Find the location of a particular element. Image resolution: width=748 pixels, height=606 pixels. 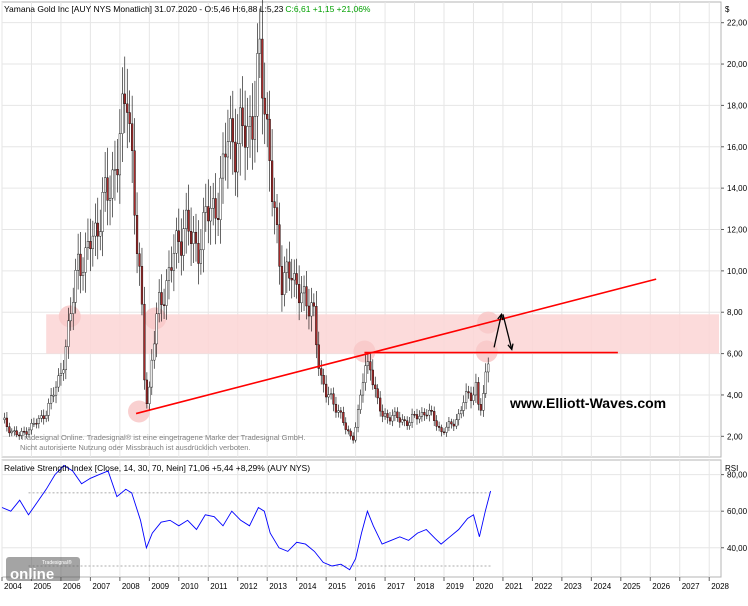

x-tick-label: 2010 is located at coordinates (190, 586).